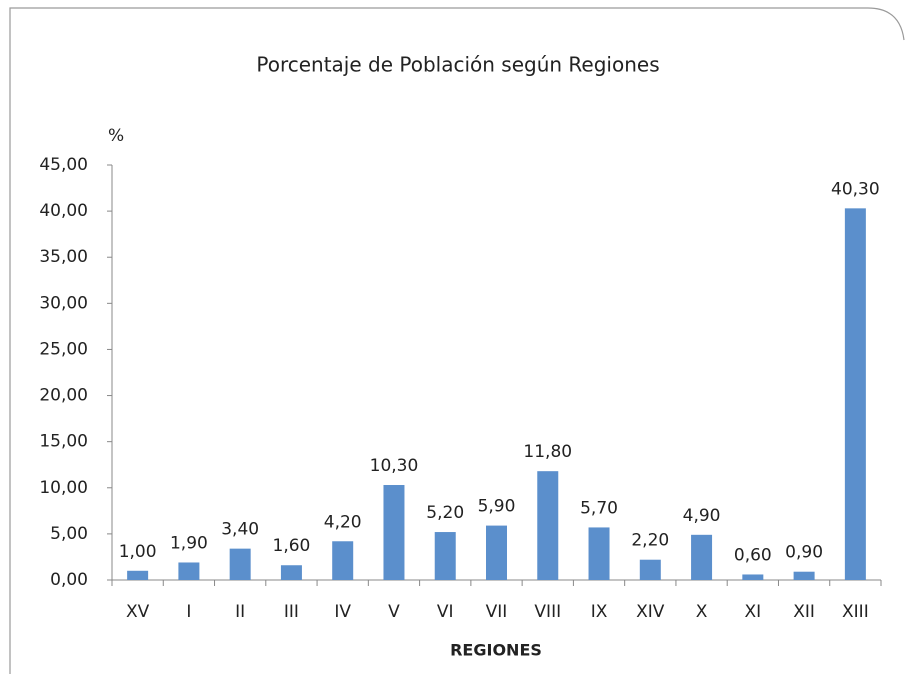 The width and height of the screenshot is (905, 674). I want to click on y-tick-label: 45,00, so click(63, 165).